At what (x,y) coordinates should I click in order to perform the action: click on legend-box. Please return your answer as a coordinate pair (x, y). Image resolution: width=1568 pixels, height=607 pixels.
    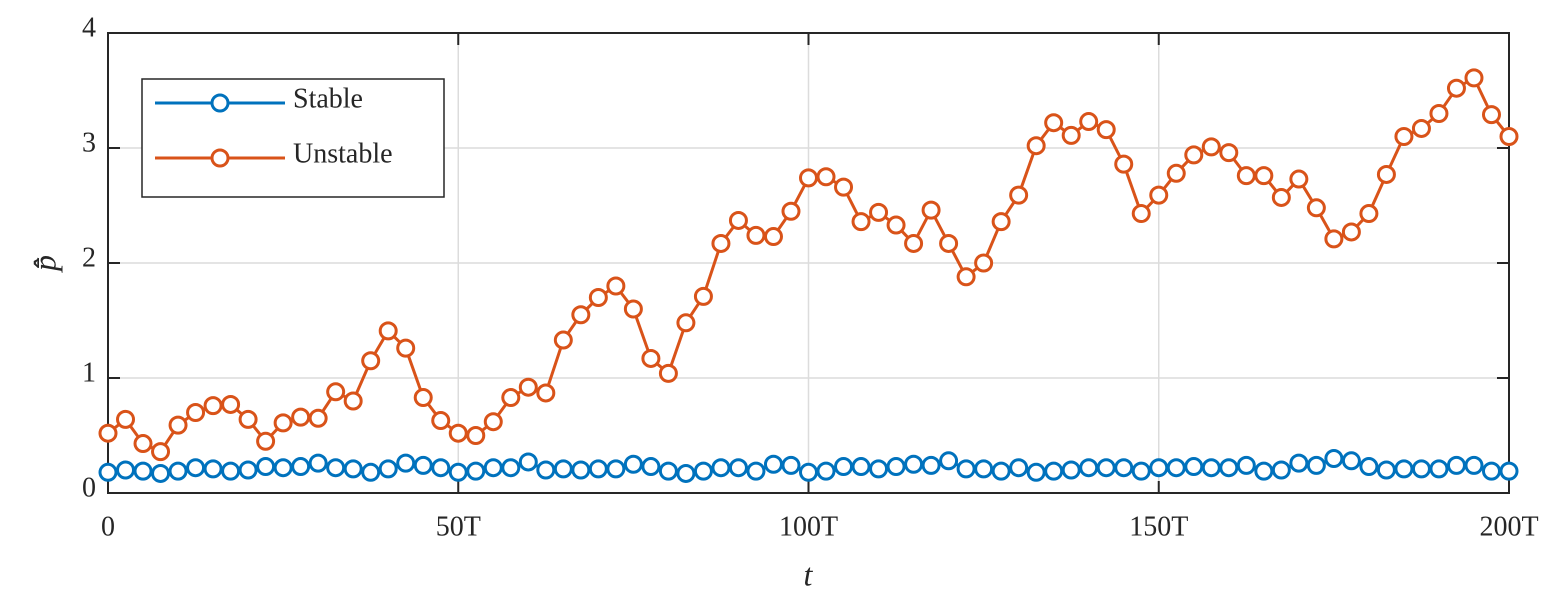
    Looking at the image, I should click on (293, 138).